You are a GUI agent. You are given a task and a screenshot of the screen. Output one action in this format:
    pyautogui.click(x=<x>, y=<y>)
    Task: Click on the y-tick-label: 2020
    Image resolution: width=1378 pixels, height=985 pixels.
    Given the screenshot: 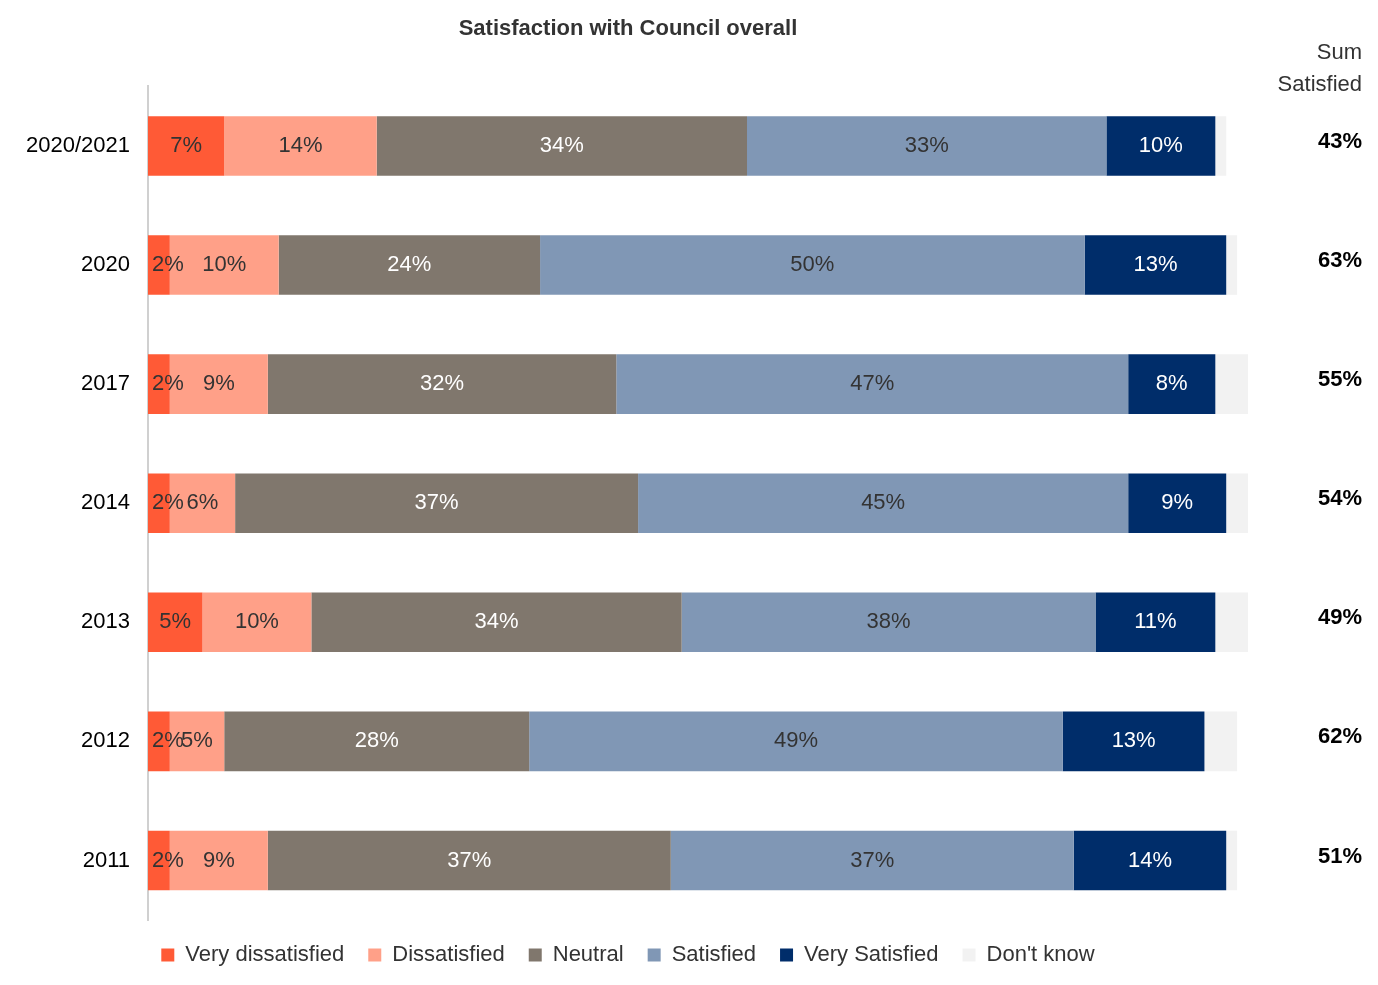 What is the action you would take?
    pyautogui.click(x=105, y=264)
    